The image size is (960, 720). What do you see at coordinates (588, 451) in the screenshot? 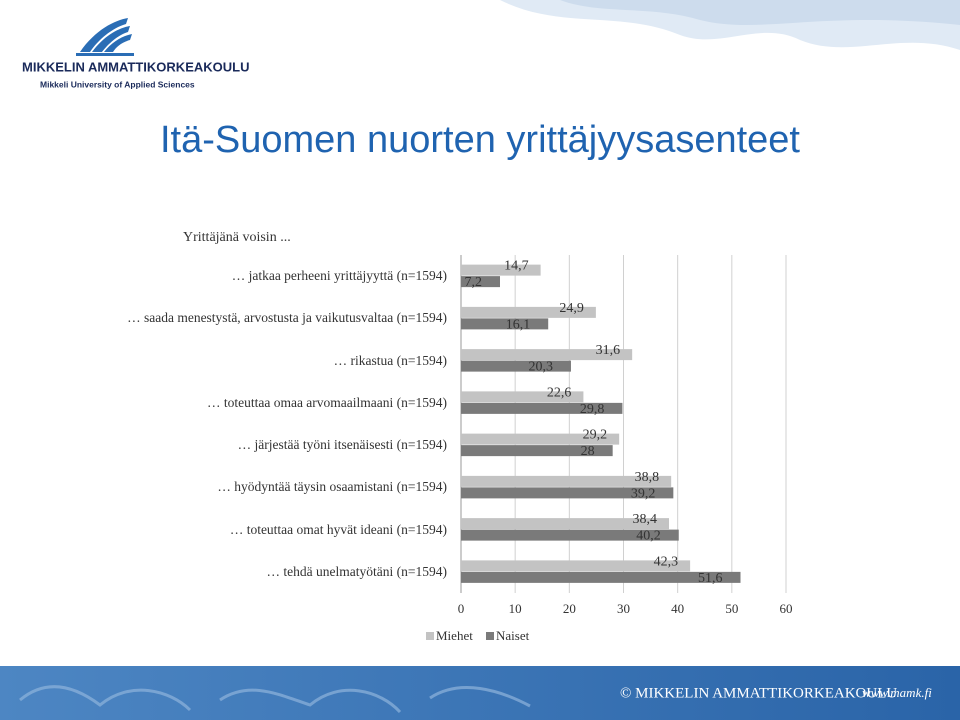
I see `value-label: 28` at bounding box center [588, 451].